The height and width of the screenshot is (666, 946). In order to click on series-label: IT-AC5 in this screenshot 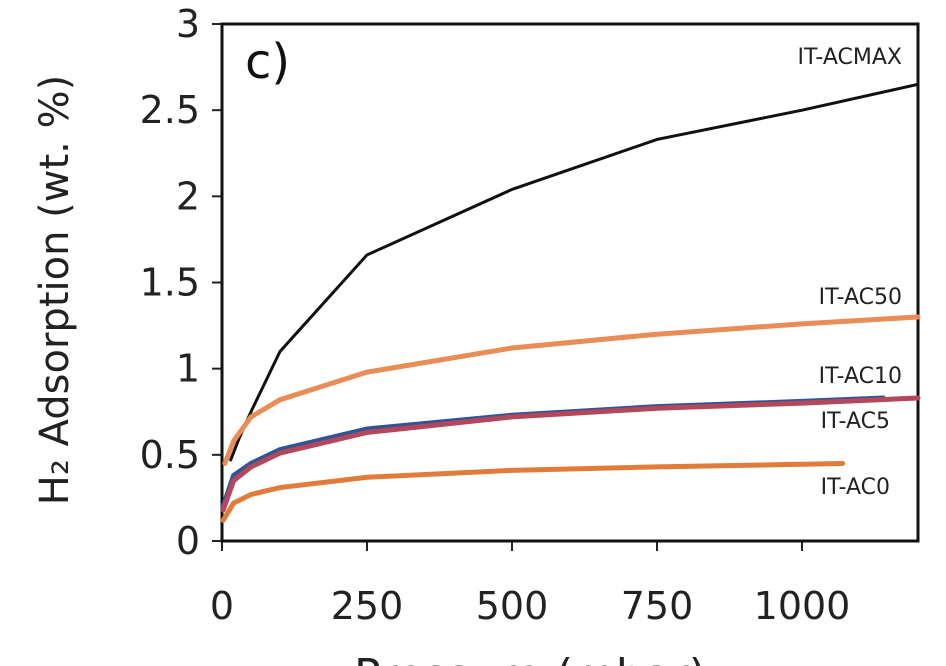, I will do `click(855, 421)`.